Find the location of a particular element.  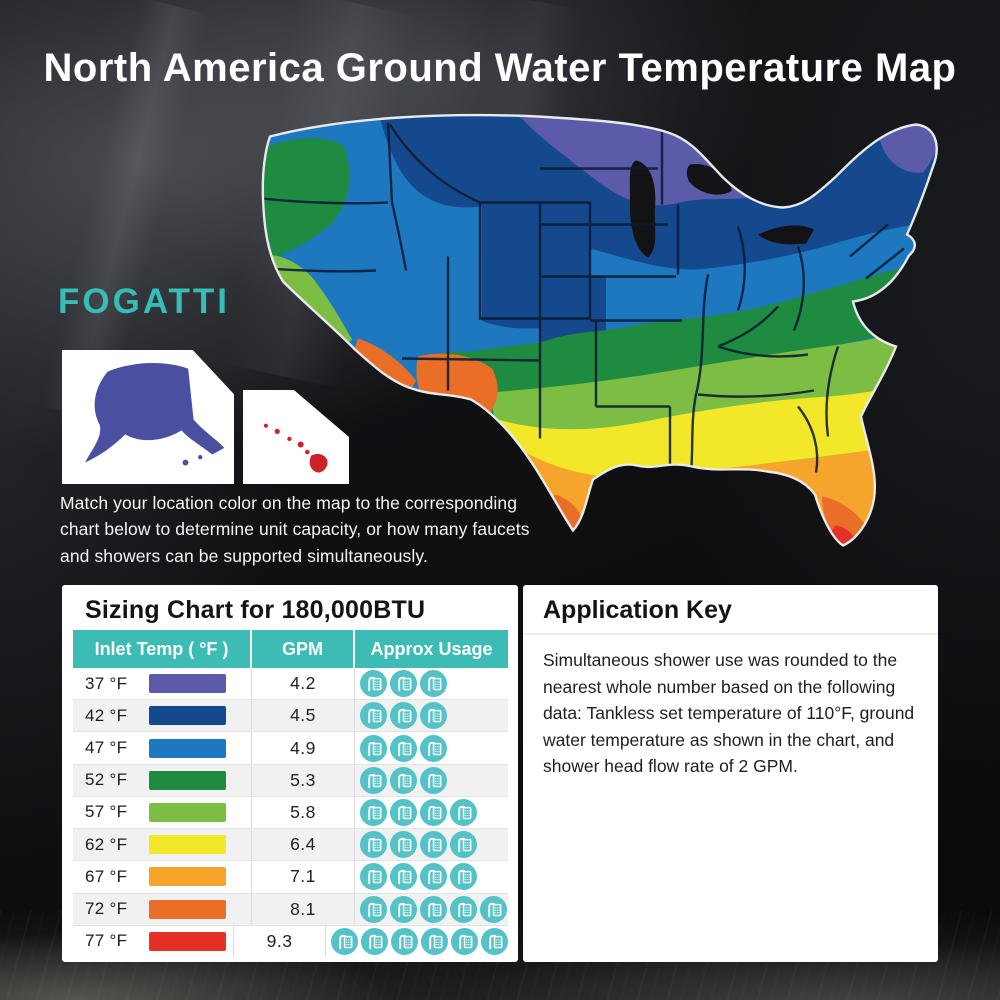

inlet-temp-cell: 52 °F is located at coordinates (162, 780).